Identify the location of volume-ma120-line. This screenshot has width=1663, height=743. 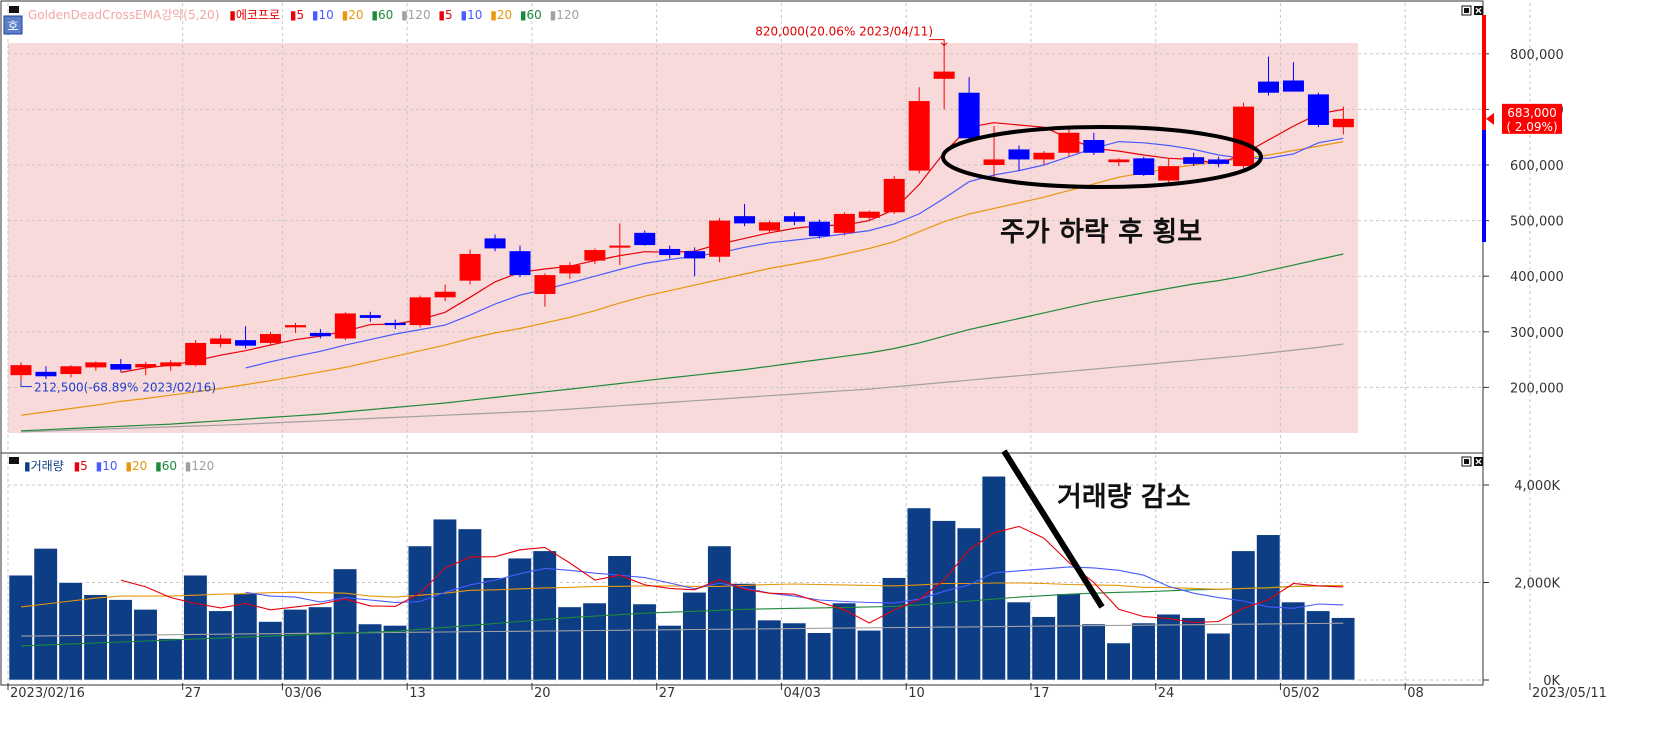
(682, 629).